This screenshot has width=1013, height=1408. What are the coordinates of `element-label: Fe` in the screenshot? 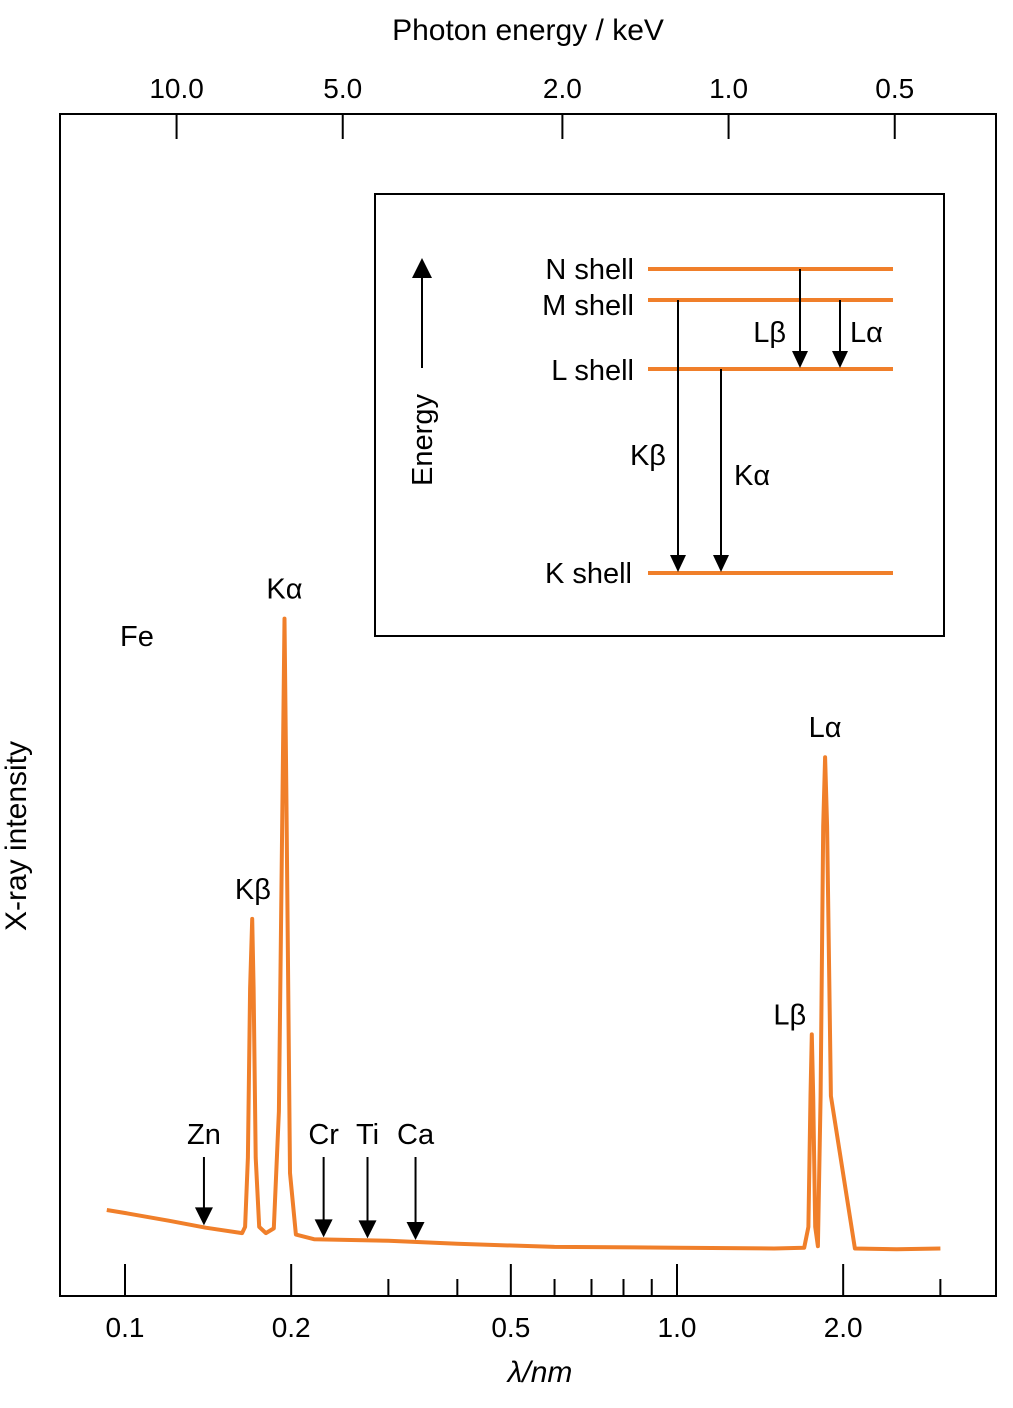 It's located at (137, 637).